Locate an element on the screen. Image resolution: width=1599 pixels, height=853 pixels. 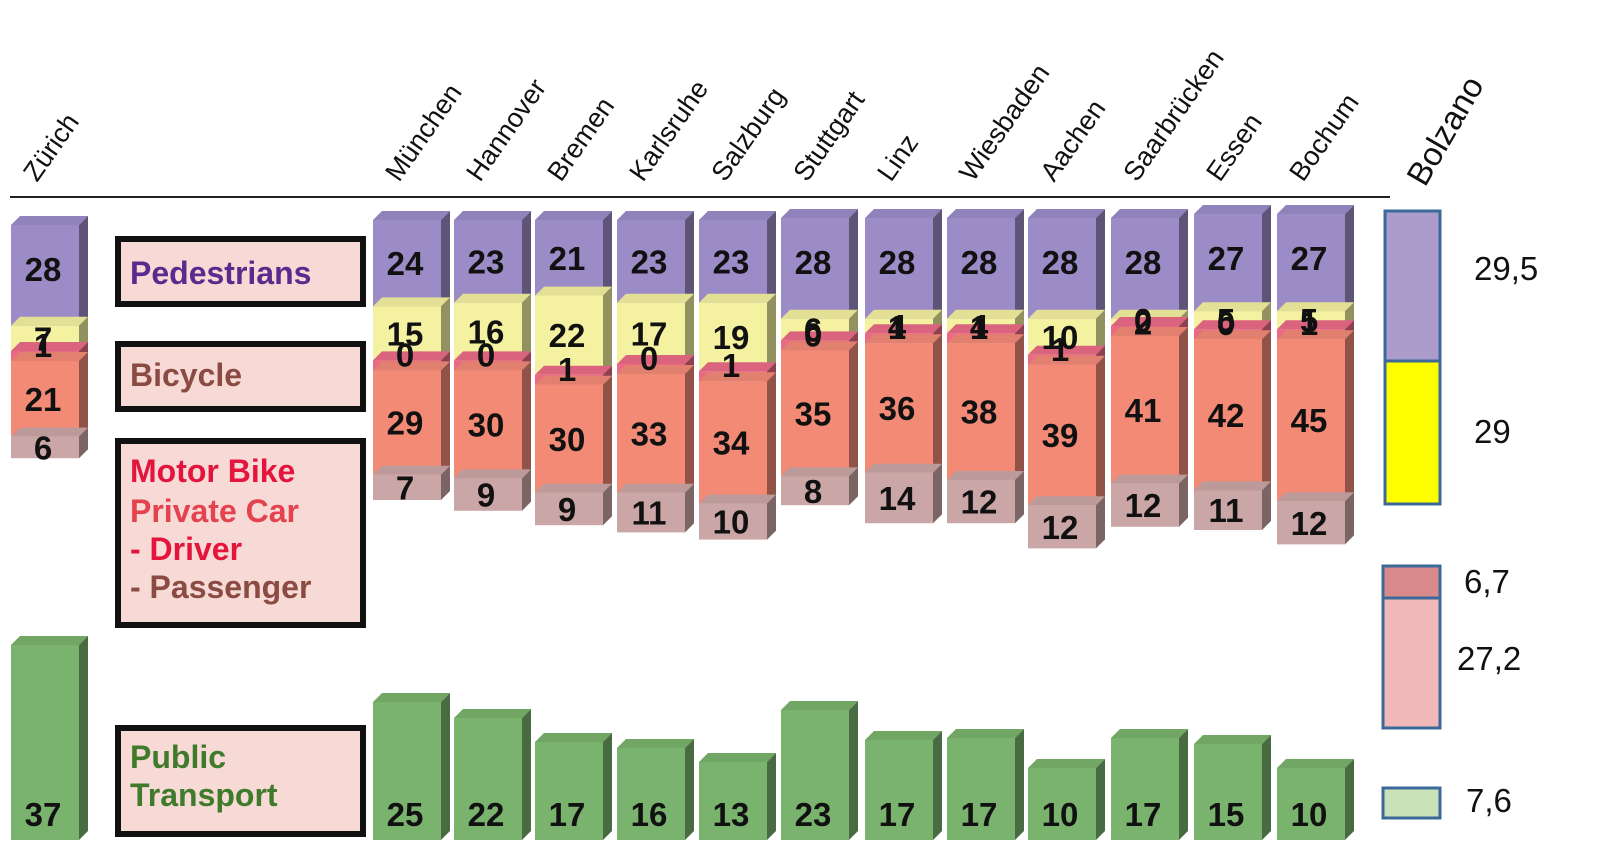
city-label: Stuttgart is located at coordinates (828, 135).